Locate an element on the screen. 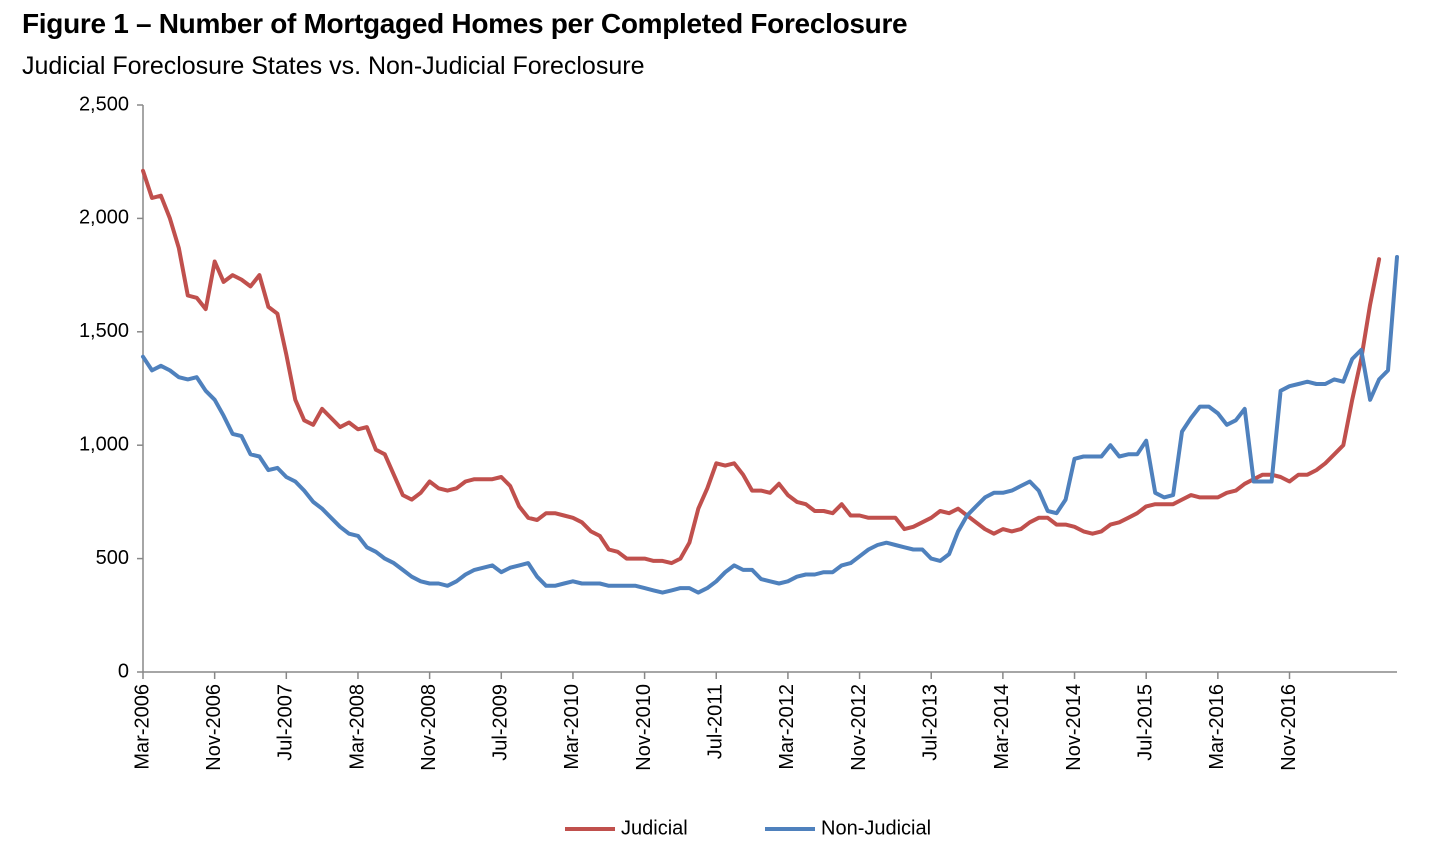  x-tick-label: Mar-2012 is located at coordinates (787, 727).